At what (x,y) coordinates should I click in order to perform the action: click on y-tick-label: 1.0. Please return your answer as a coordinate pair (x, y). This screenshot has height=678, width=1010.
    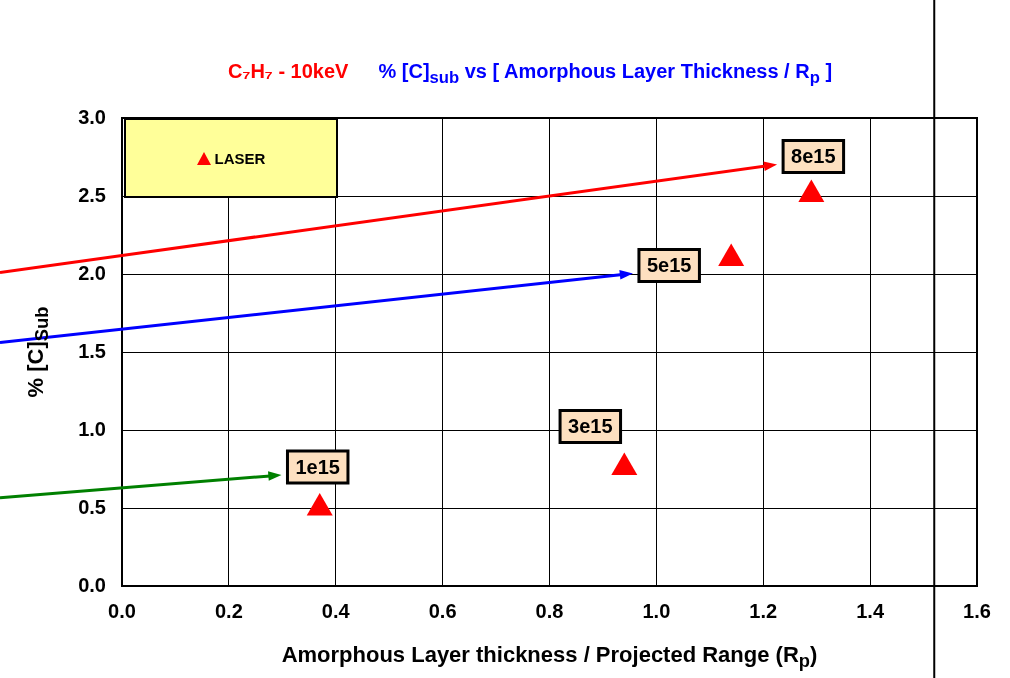
    Looking at the image, I should click on (92, 428).